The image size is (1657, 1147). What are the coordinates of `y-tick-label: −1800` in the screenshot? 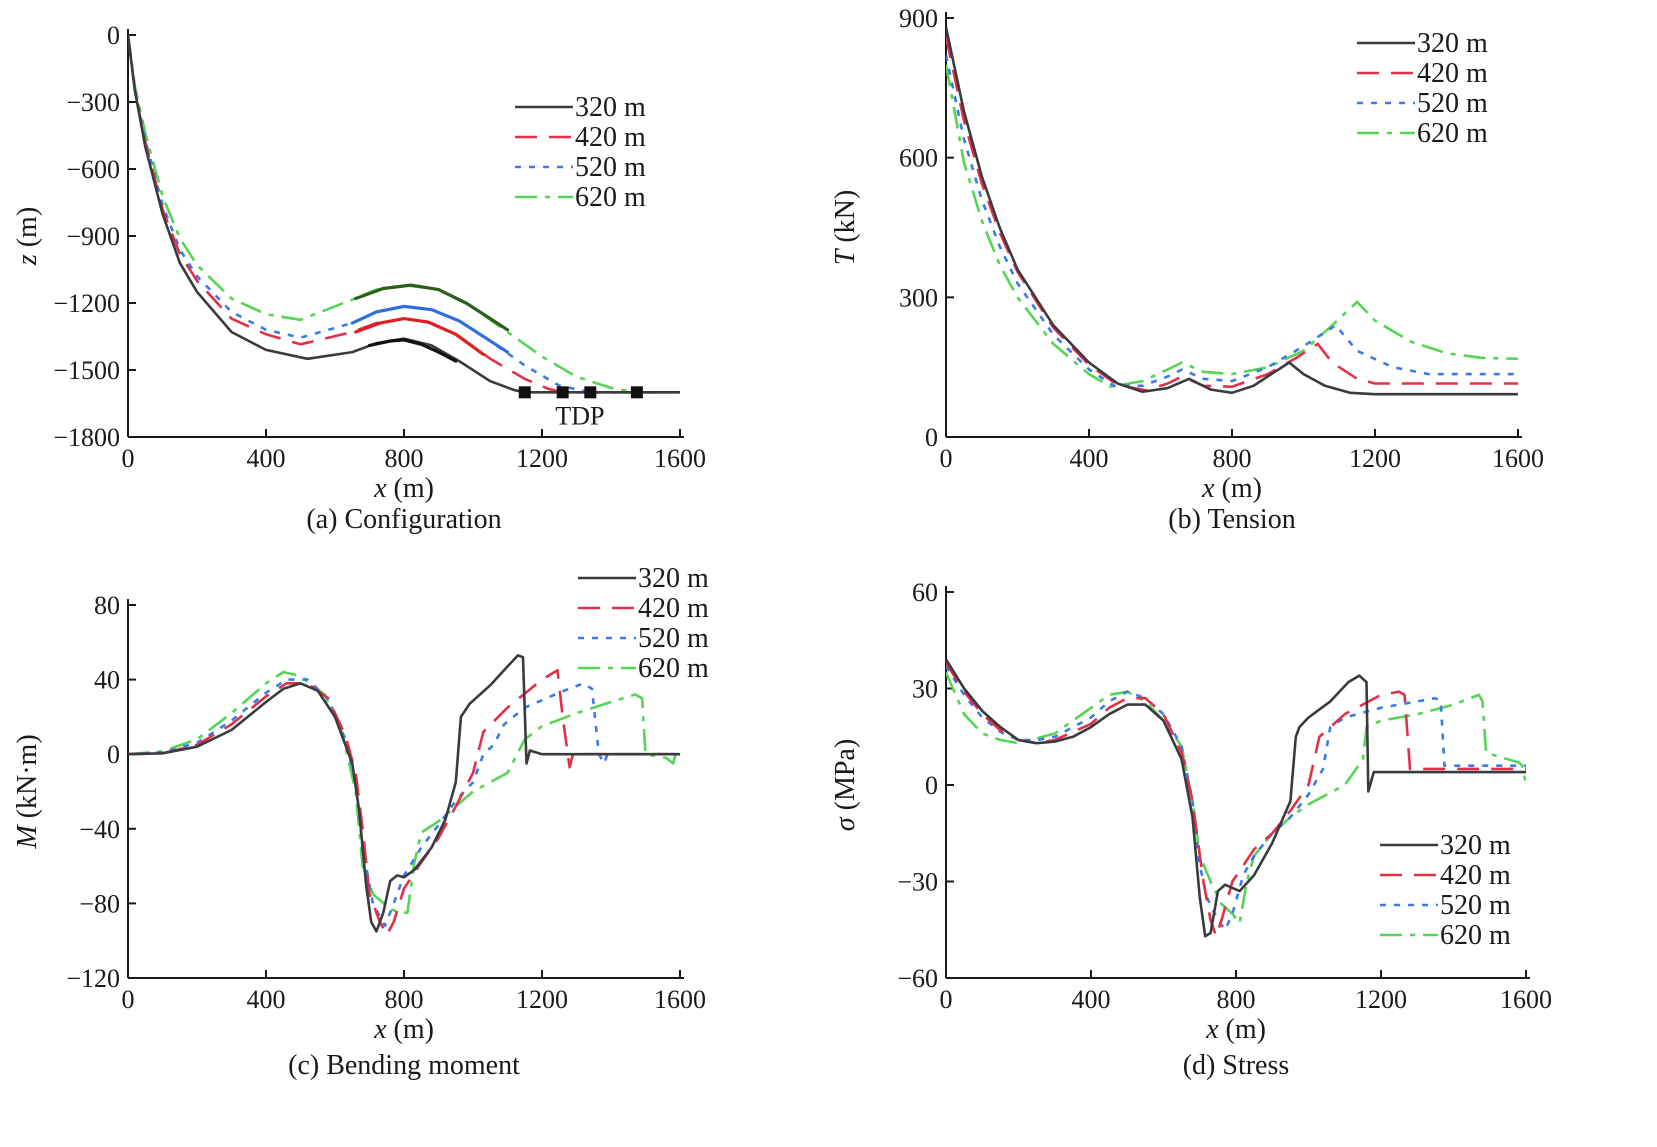 It's located at (86, 437).